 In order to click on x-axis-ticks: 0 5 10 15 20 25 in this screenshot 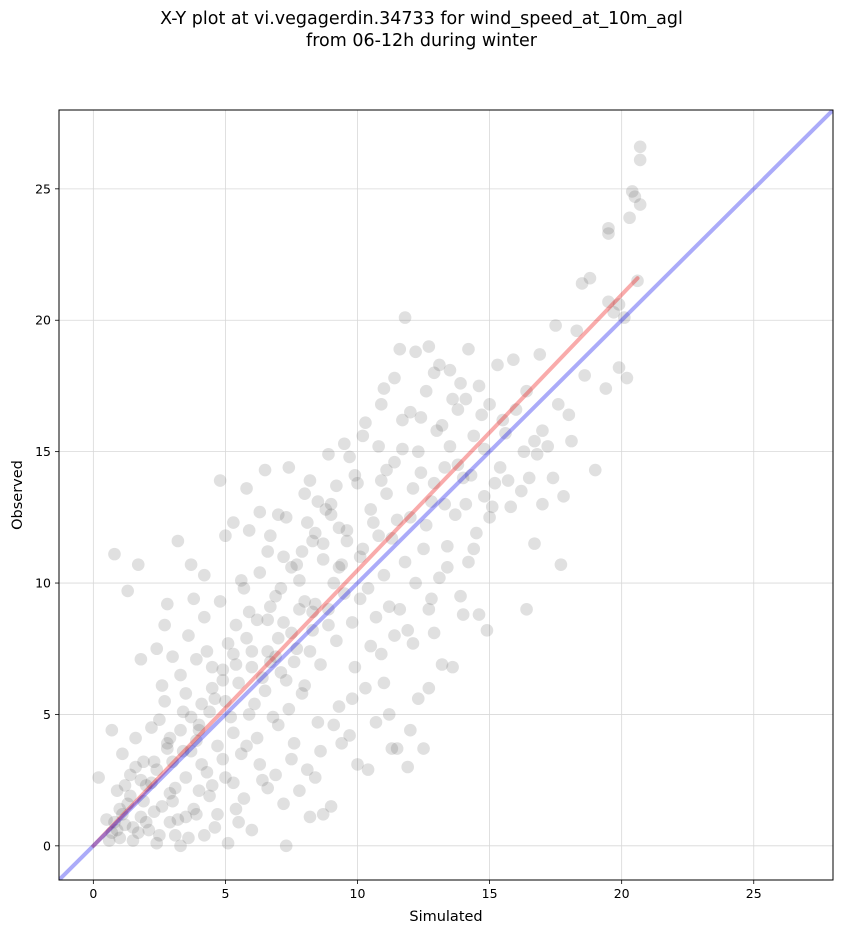, I will do `click(425, 890)`.